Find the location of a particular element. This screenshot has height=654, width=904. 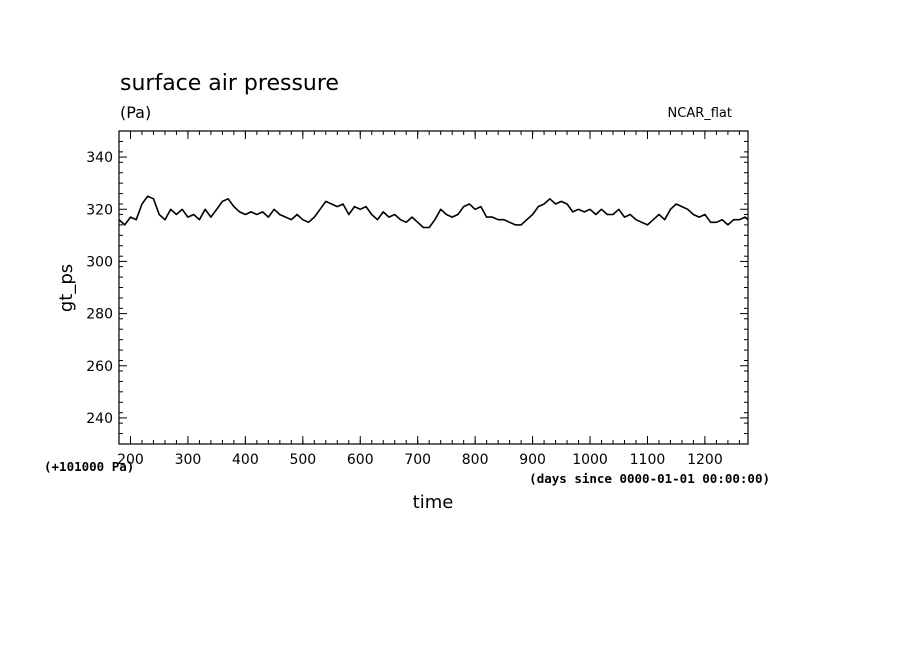

x-tick-label: 400 is located at coordinates (245, 460).